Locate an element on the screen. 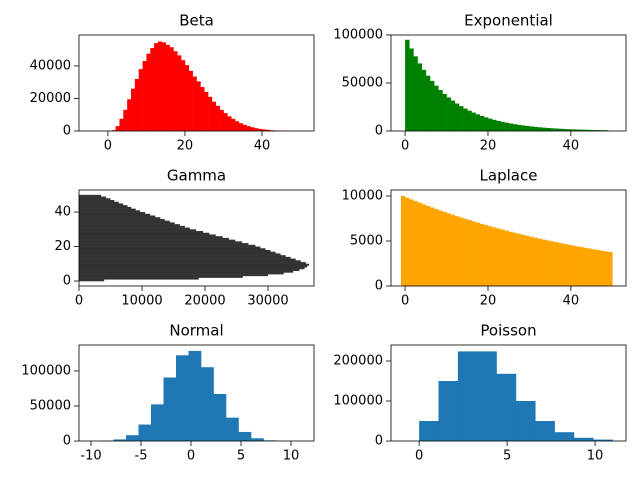 This screenshot has width=640, height=480. y-tick-label: 200000 is located at coordinates (358, 361).